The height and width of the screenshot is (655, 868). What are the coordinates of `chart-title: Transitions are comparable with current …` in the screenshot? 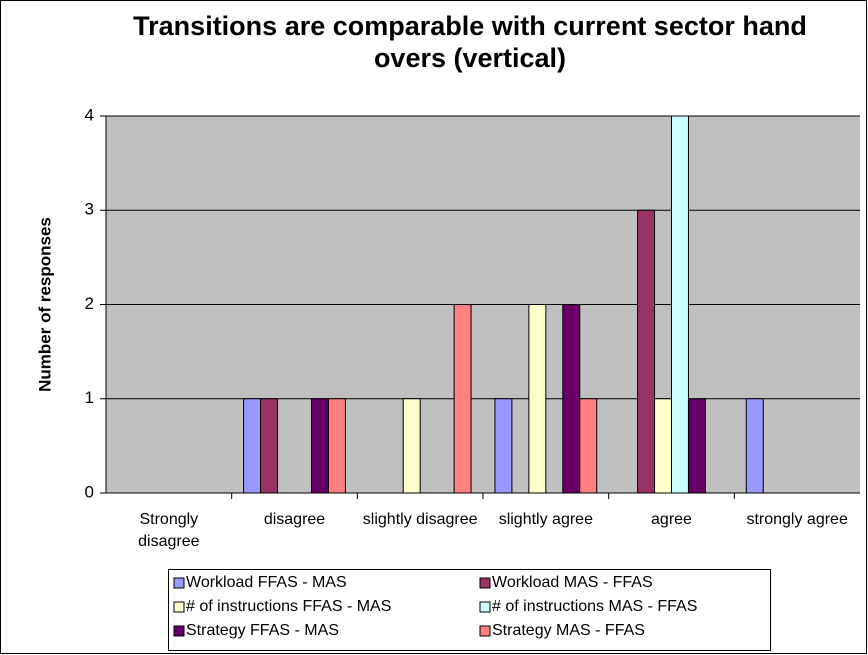 It's located at (470, 42).